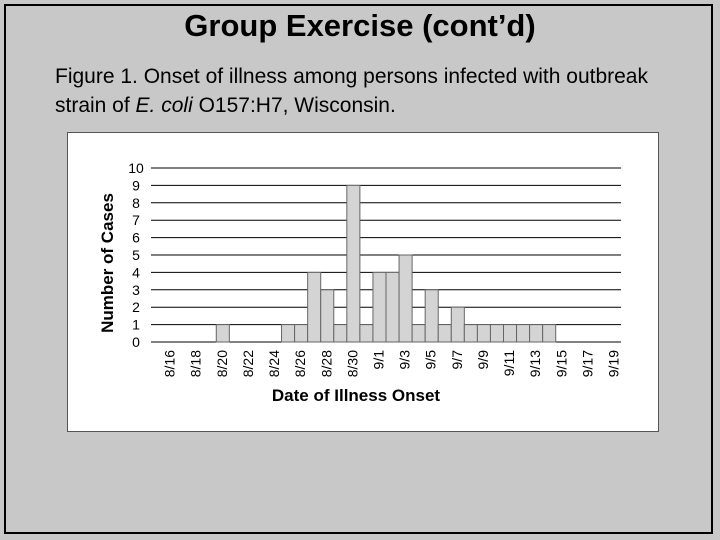 This screenshot has height=540, width=720. Describe the element at coordinates (196, 363) in the screenshot. I see `x-tick-label: 8/18` at that location.